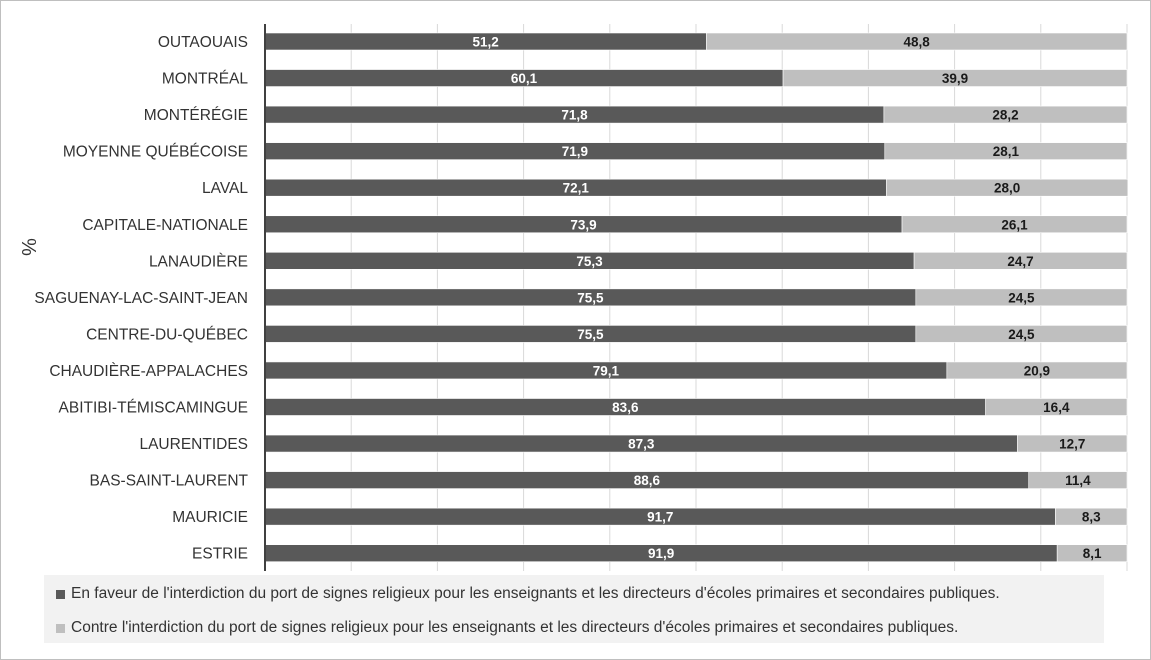 The image size is (1151, 660). What do you see at coordinates (148, 371) in the screenshot?
I see `category-label: CHAUDIÈRE-APPALACHES` at bounding box center [148, 371].